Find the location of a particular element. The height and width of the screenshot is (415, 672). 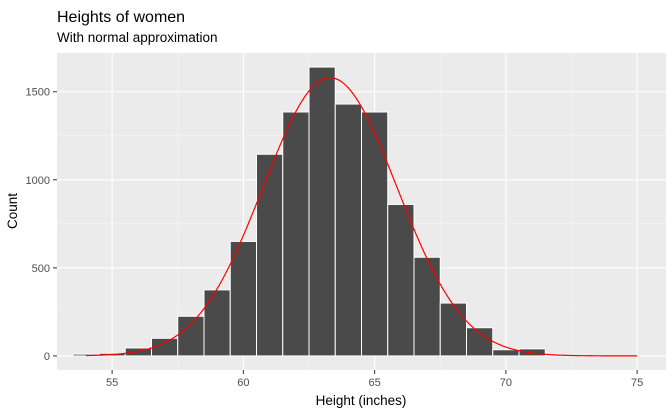

x-tick-label: 70 is located at coordinates (506, 383).